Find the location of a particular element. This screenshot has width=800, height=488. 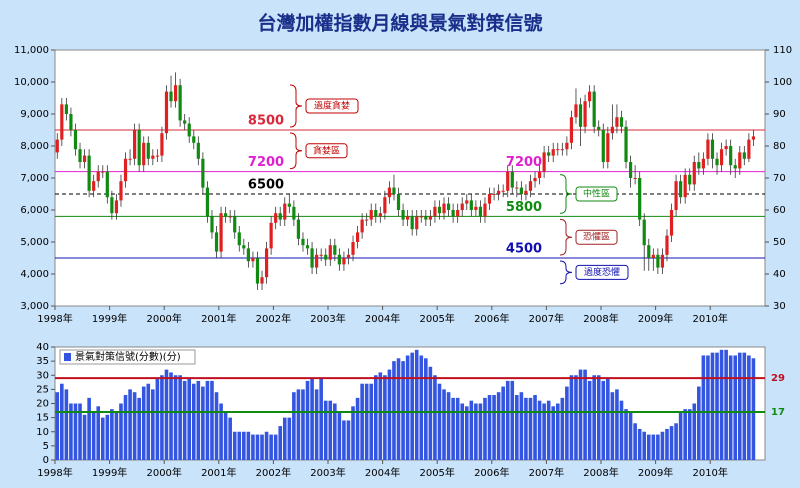

y2-tick-label: 40 is located at coordinates (779, 274).